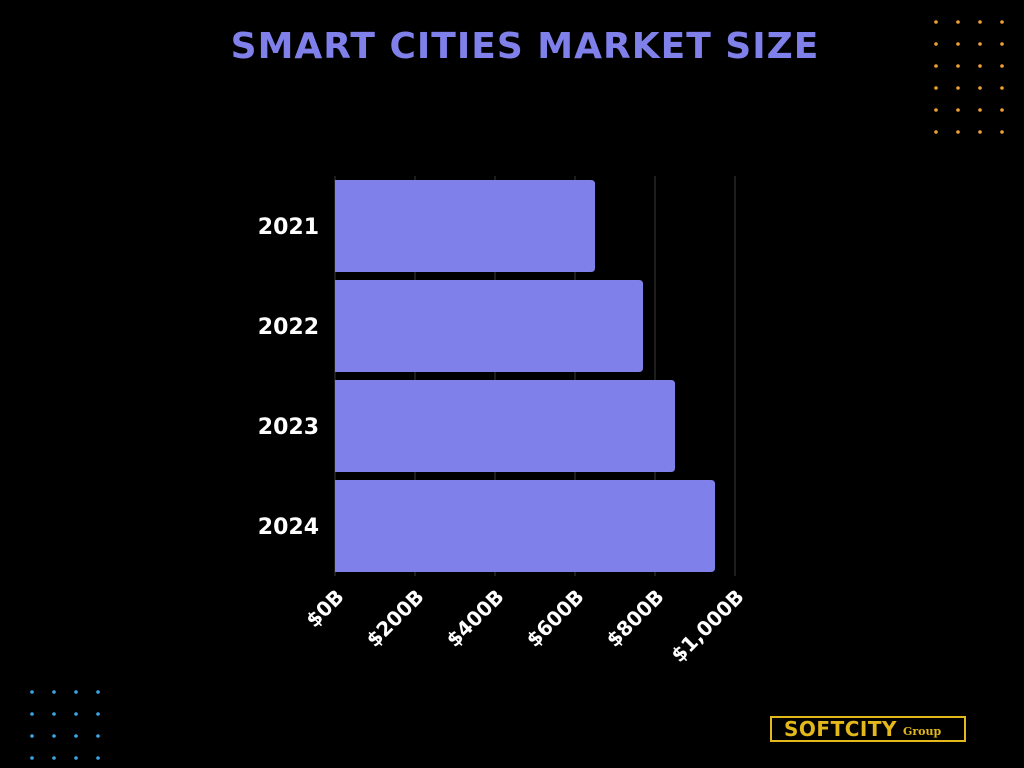 The height and width of the screenshot is (768, 1024). I want to click on x-tick-label: $200B, so click(394, 618).